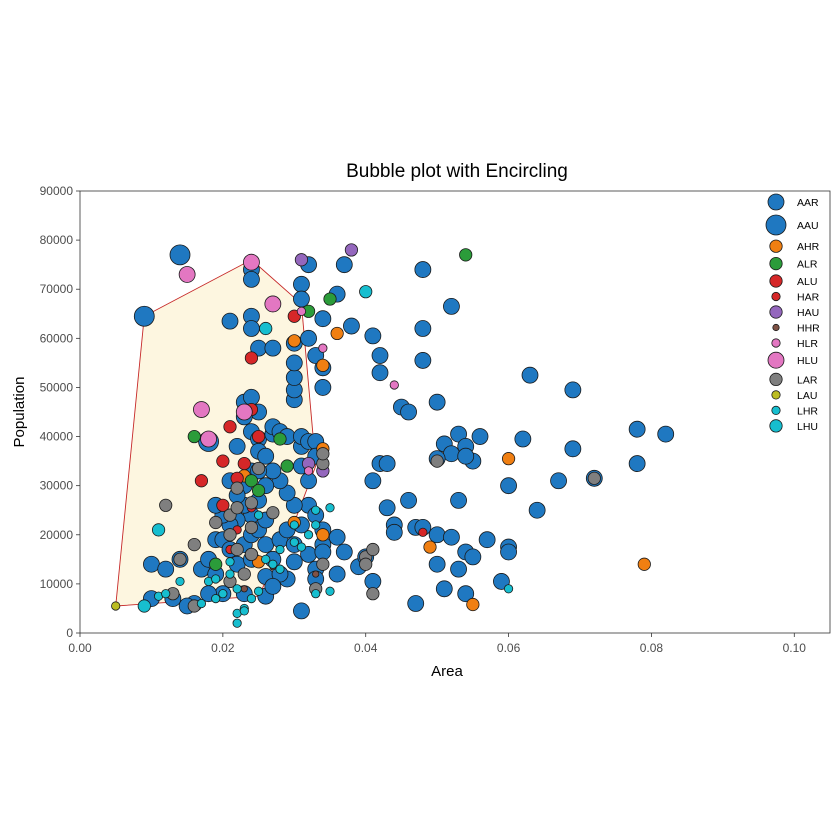 The image size is (840, 840). What do you see at coordinates (447, 671) in the screenshot?
I see `x-axis-label: Area` at bounding box center [447, 671].